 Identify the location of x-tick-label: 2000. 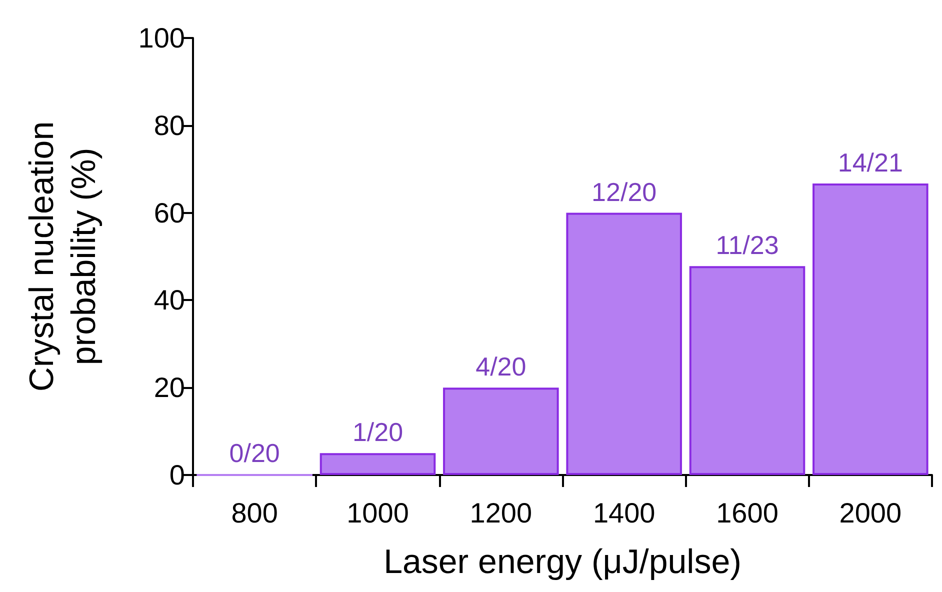
(870, 513).